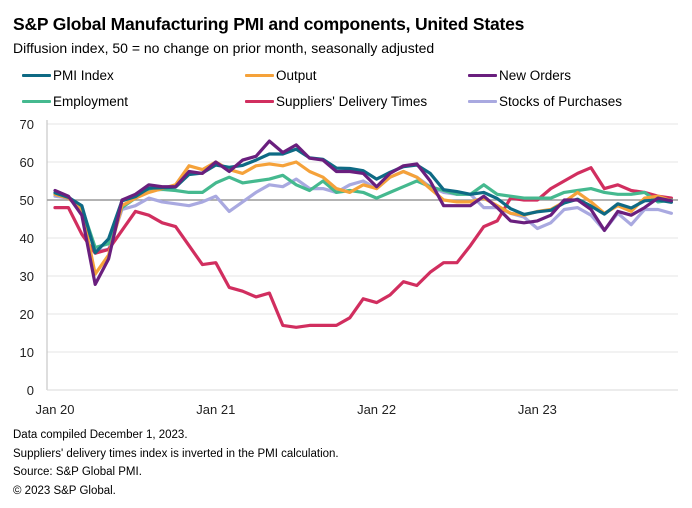  I want to click on series-line-stocks-of-purchases, so click(363, 211).